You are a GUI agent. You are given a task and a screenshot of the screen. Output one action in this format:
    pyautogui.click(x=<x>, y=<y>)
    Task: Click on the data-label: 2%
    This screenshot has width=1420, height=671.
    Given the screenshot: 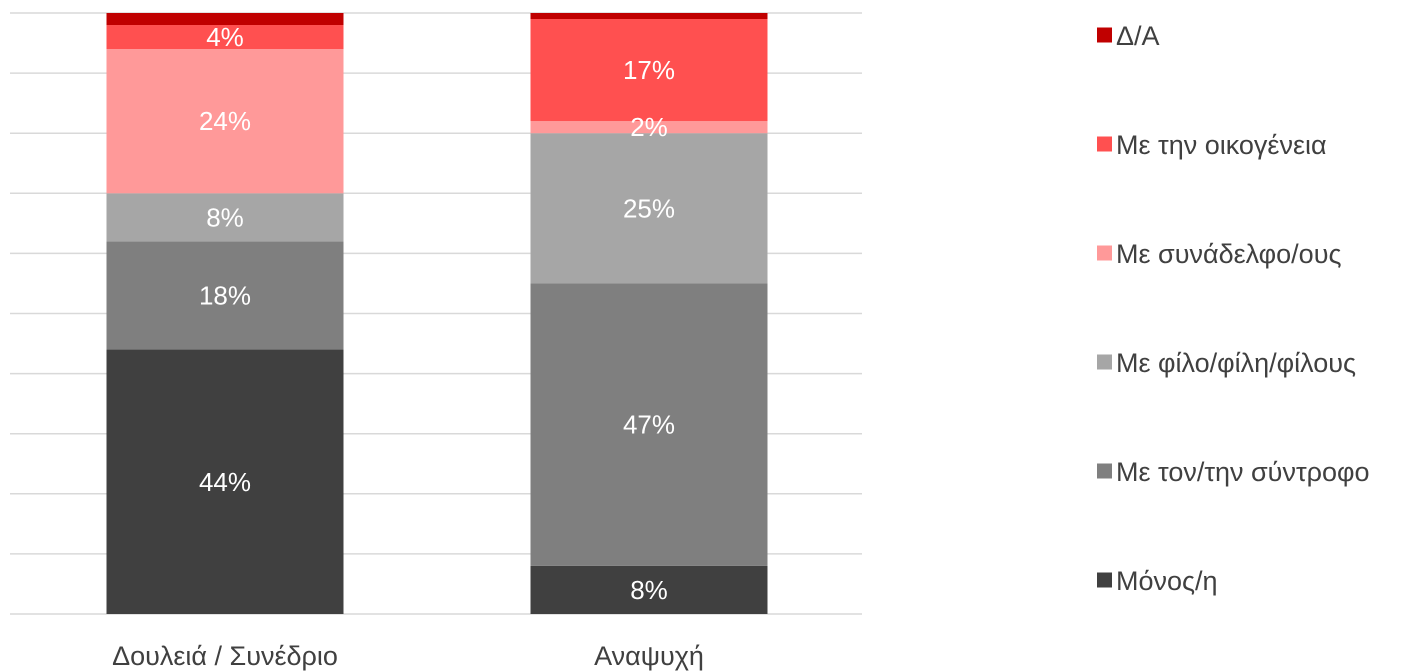 What is the action you would take?
    pyautogui.click(x=649, y=127)
    